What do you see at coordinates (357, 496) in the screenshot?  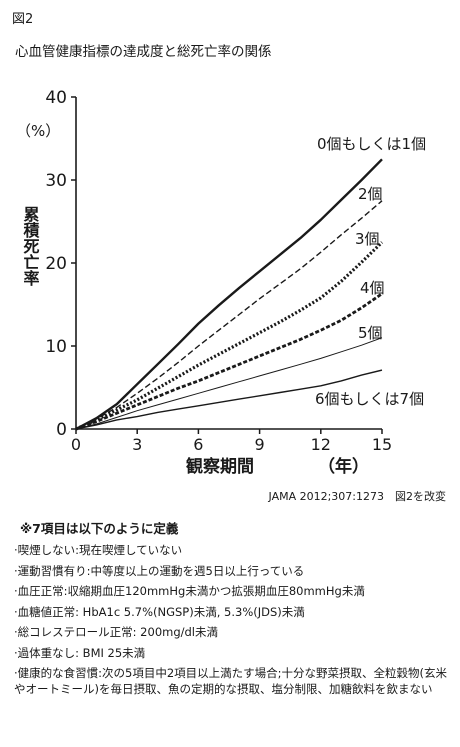 I see `source-citation: JAMA 2012;307:1273 図2を改変` at bounding box center [357, 496].